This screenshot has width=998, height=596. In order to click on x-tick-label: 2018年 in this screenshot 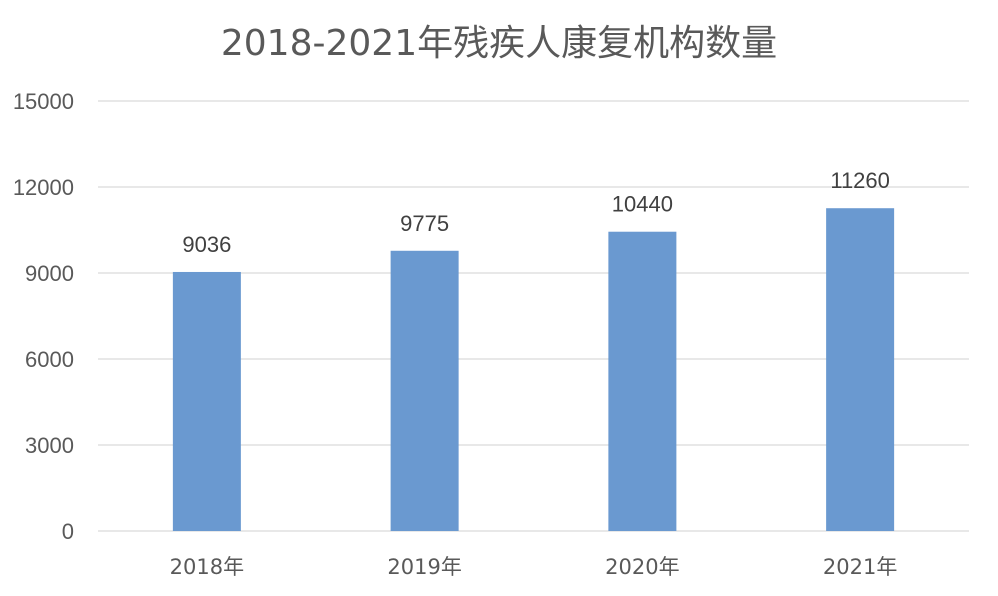, I will do `click(207, 567)`.